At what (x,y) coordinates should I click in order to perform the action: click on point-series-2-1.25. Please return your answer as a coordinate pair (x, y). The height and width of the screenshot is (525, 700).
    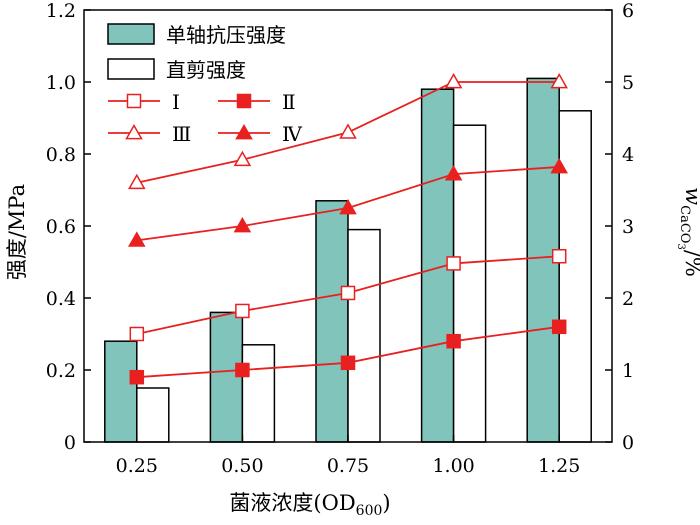
    Looking at the image, I should click on (559, 327).